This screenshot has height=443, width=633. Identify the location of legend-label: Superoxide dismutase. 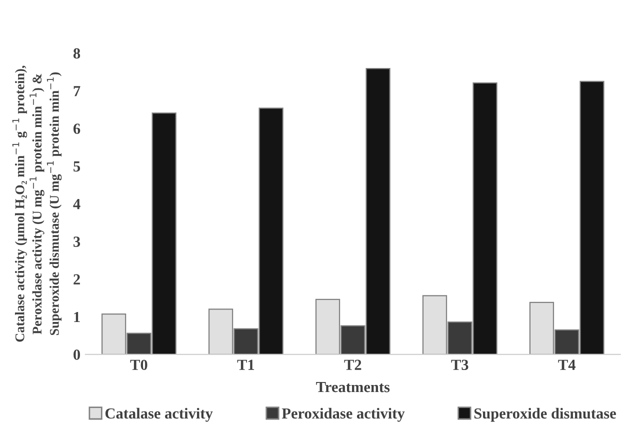
(545, 415).